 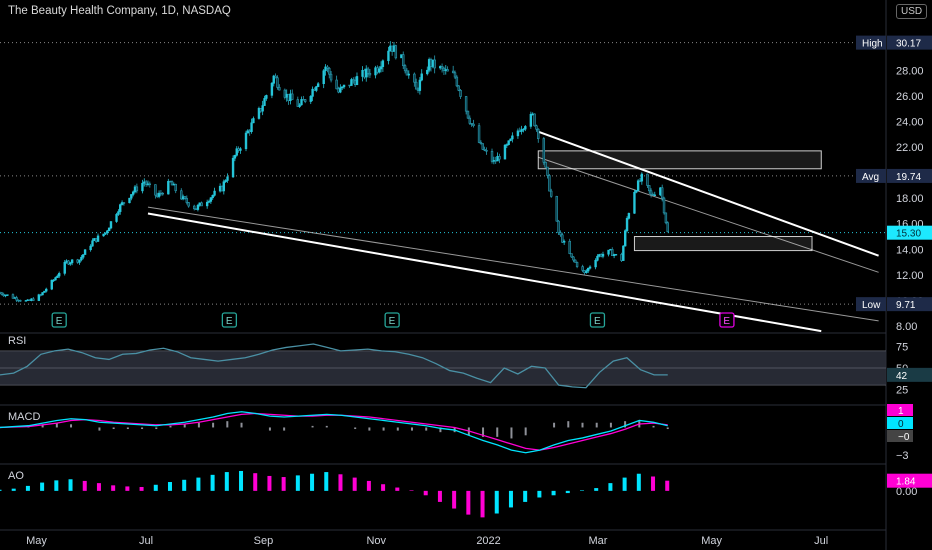 I want to click on rsi-value: 42, so click(x=902, y=376).